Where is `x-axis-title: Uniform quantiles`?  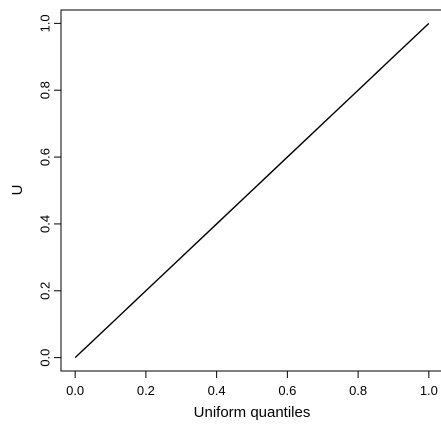 x-axis-title: Uniform quantiles is located at coordinates (252, 412).